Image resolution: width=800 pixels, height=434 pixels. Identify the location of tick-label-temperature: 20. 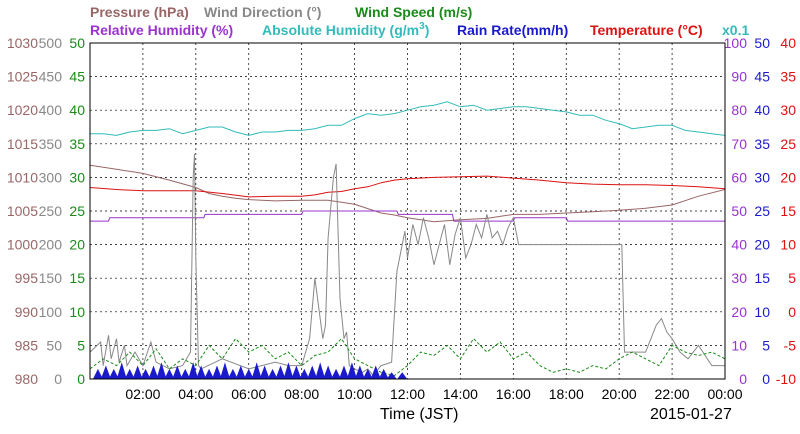
(788, 177).